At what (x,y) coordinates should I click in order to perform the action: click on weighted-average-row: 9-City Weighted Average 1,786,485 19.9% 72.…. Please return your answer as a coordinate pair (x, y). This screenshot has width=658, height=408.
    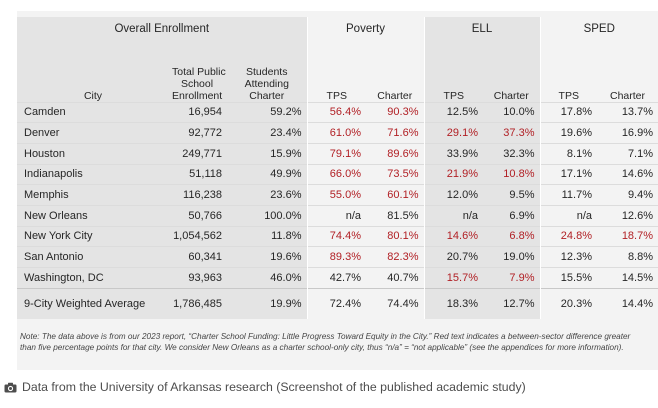
    Looking at the image, I should click on (337, 303).